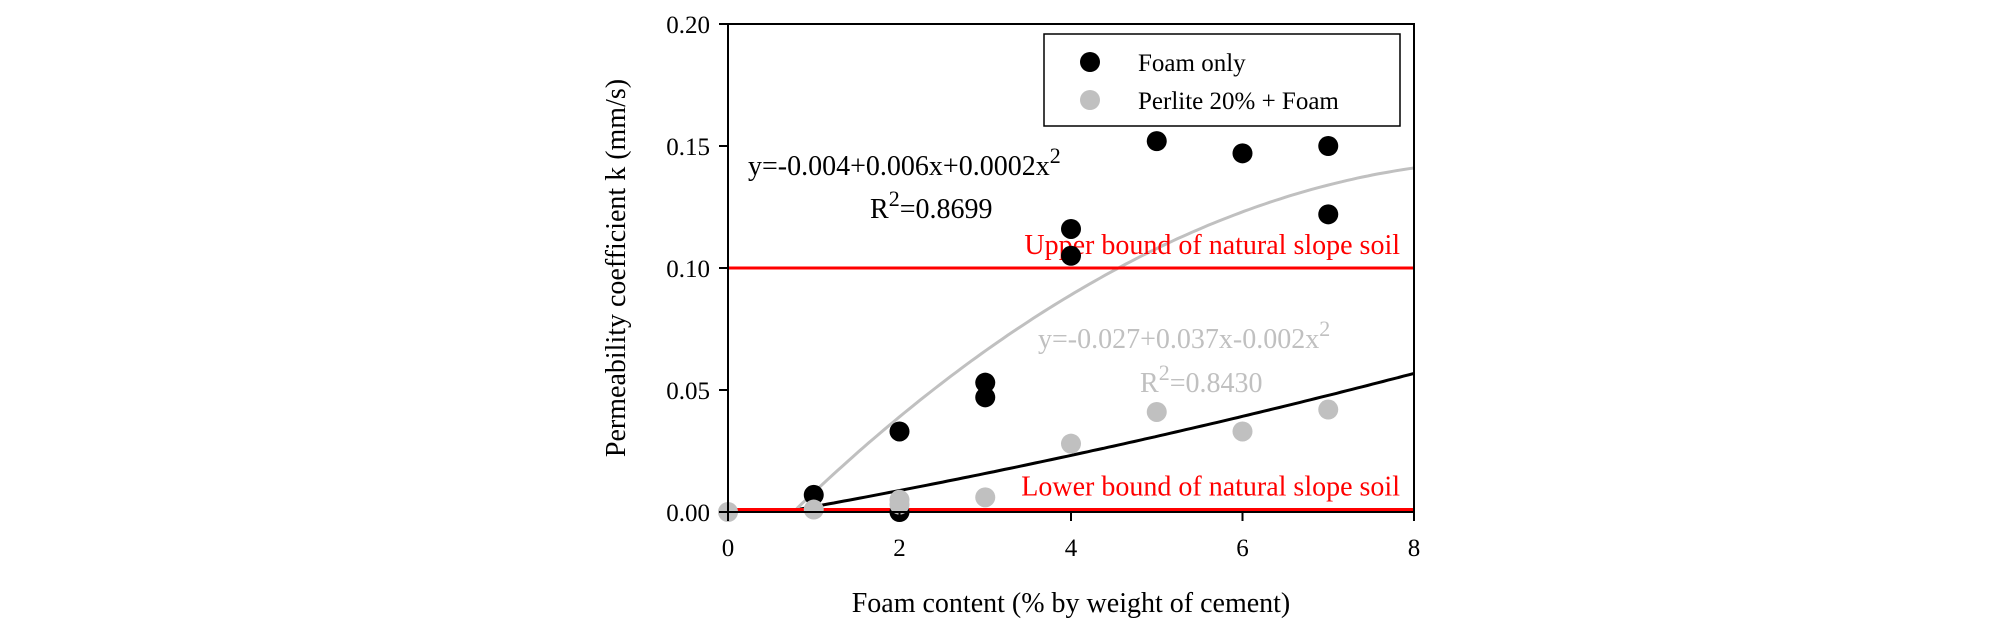 Image resolution: width=2008 pixels, height=632 pixels. I want to click on x-tick-label: 8, so click(1414, 548).